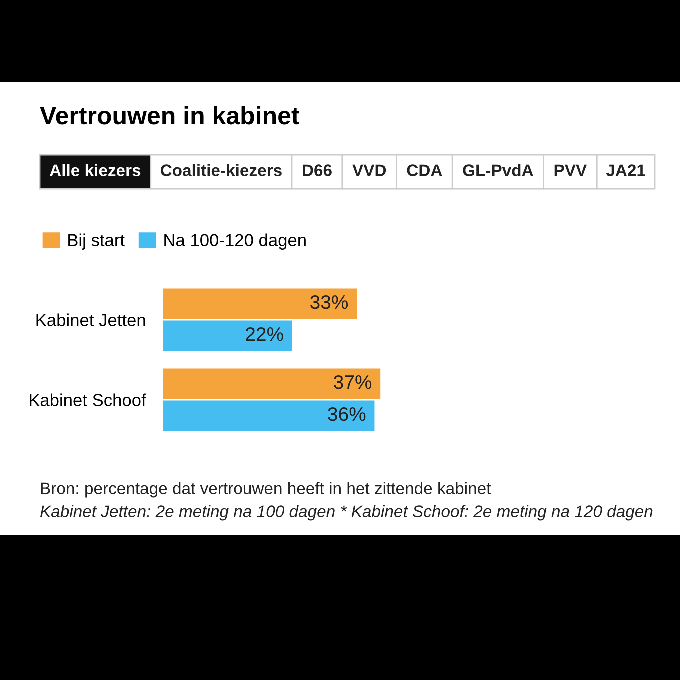 This screenshot has width=680, height=680. What do you see at coordinates (88, 400) in the screenshot?
I see `y-tick-label: Kabinet Schoof` at bounding box center [88, 400].